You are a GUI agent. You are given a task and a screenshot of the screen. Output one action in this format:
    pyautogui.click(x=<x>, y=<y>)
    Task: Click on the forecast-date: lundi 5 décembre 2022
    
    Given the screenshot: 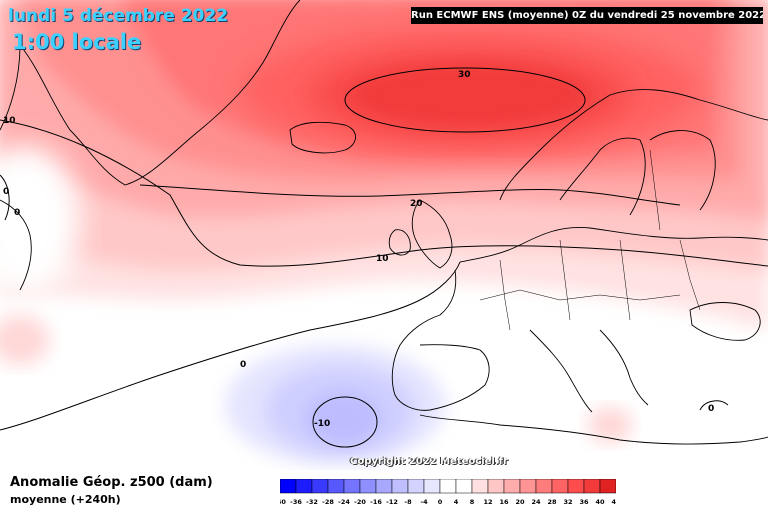 What is the action you would take?
    pyautogui.click(x=118, y=16)
    